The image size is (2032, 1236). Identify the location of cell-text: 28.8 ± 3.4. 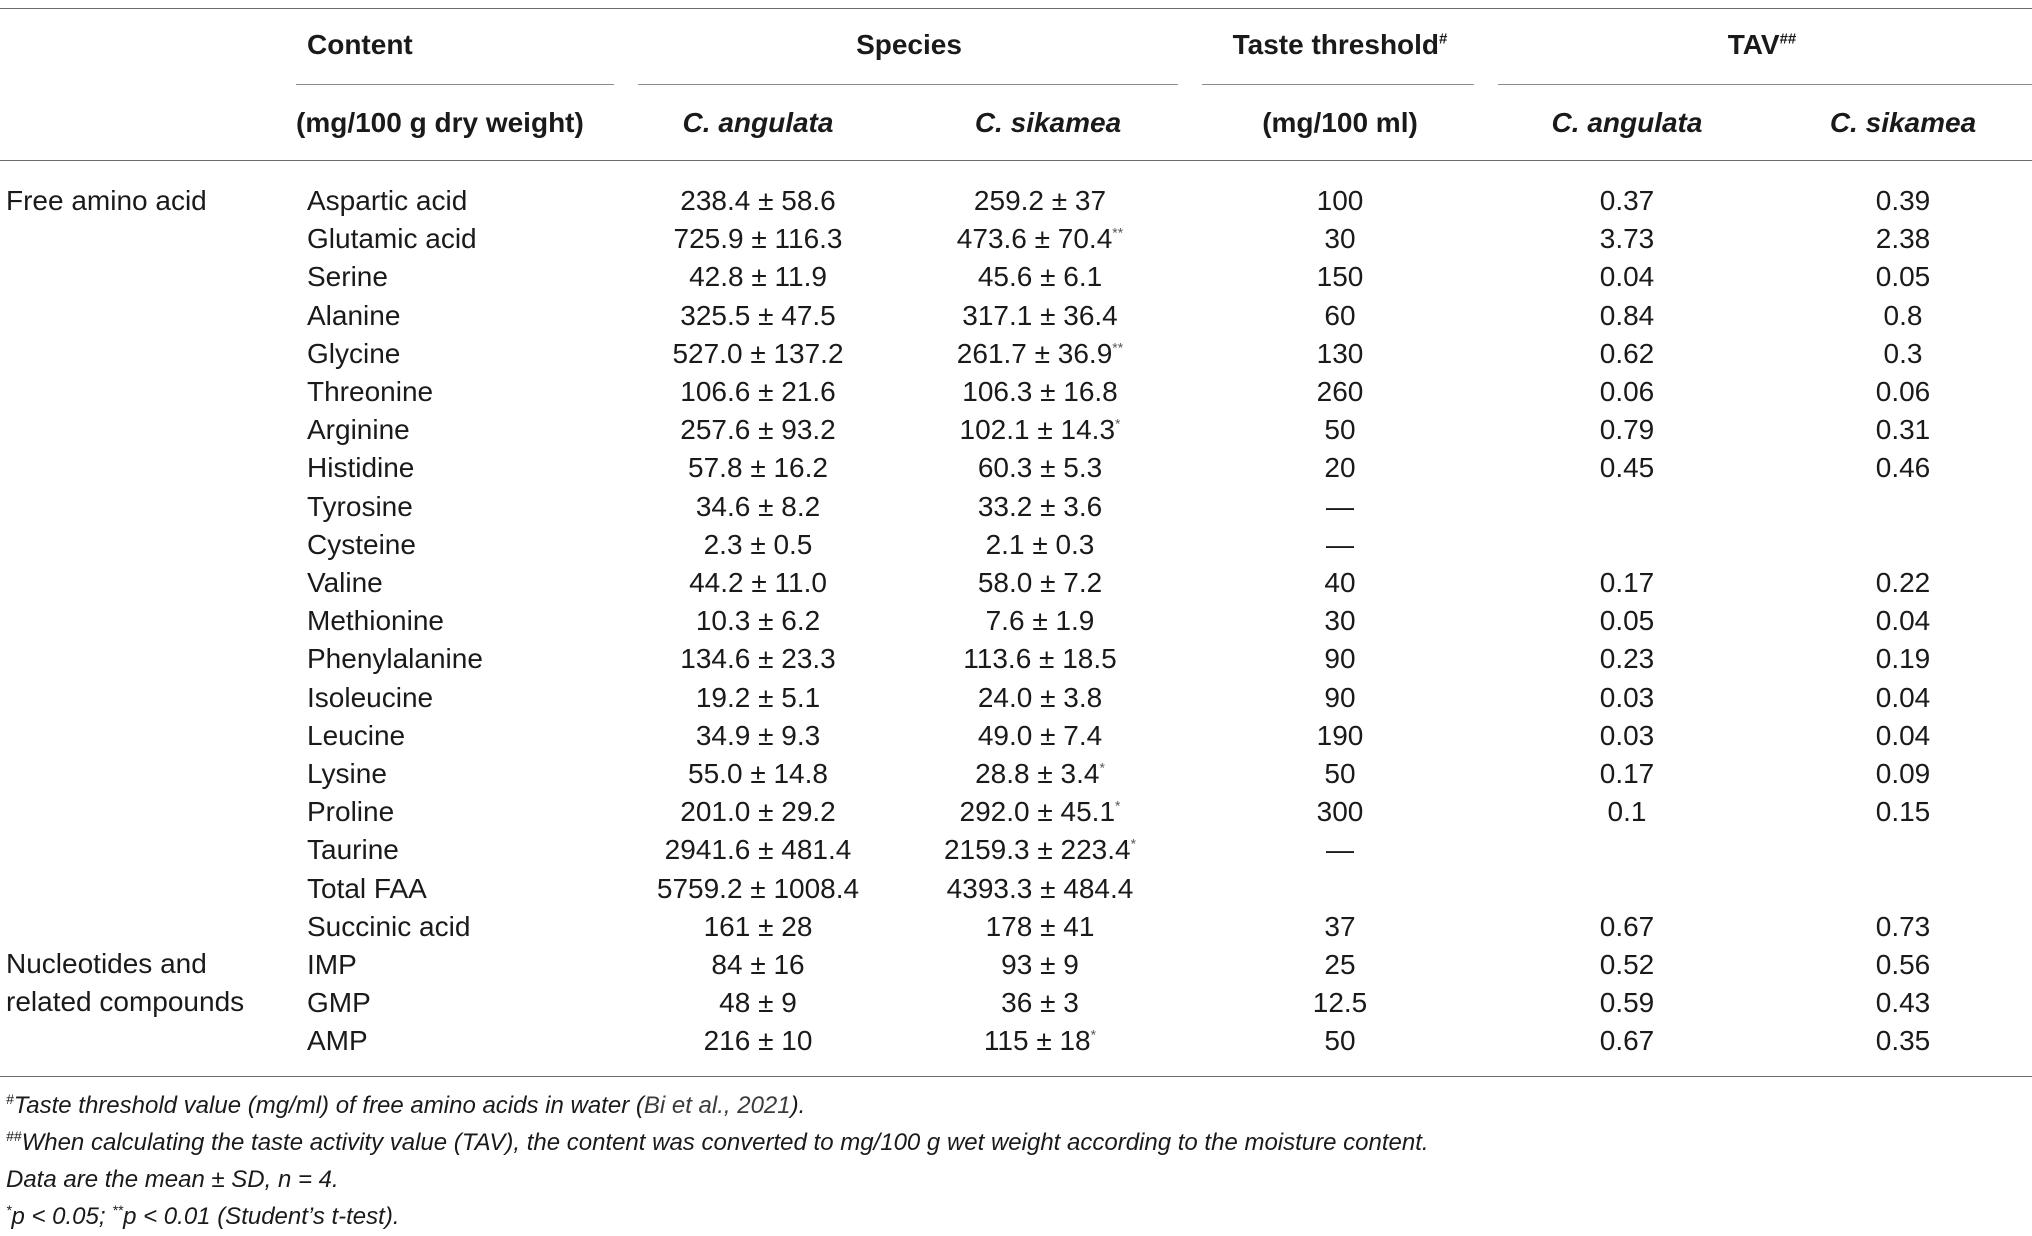
(1037, 773).